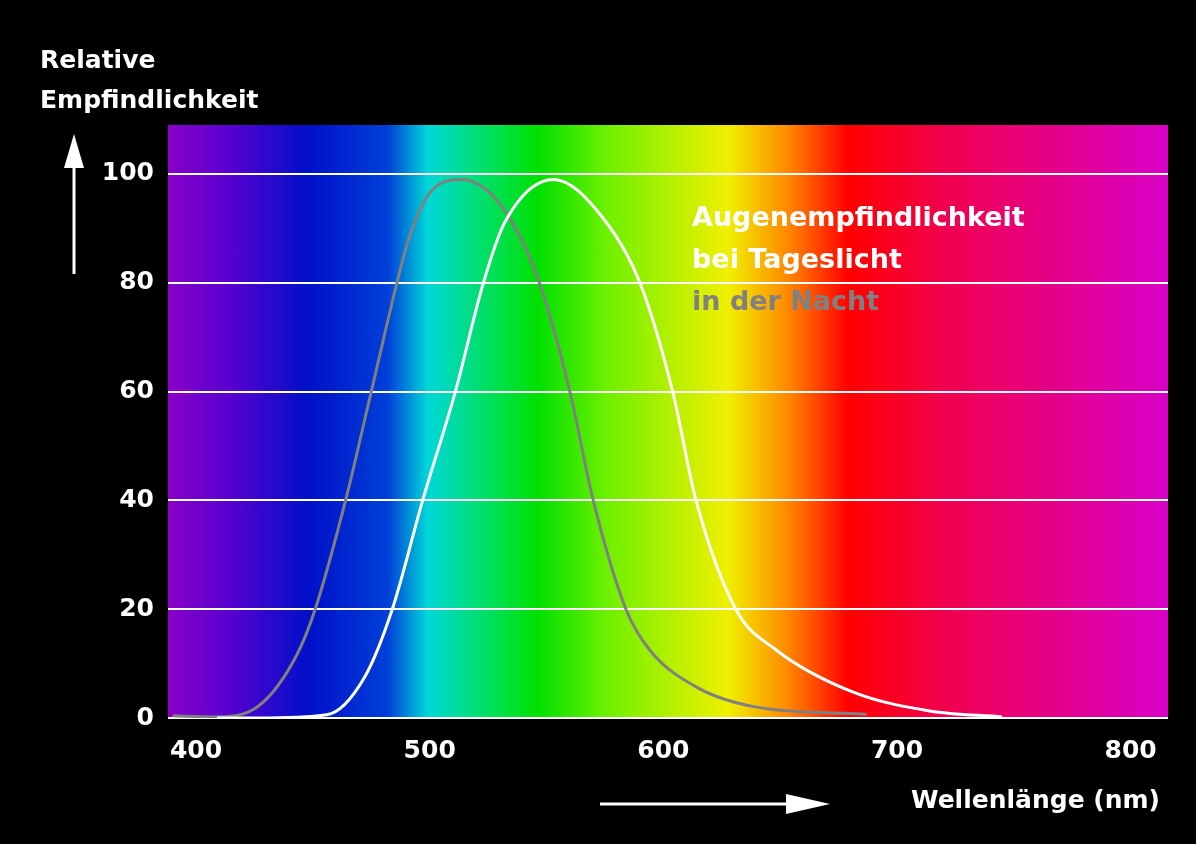  What do you see at coordinates (196, 749) in the screenshot?
I see `x-tick-label: 400` at bounding box center [196, 749].